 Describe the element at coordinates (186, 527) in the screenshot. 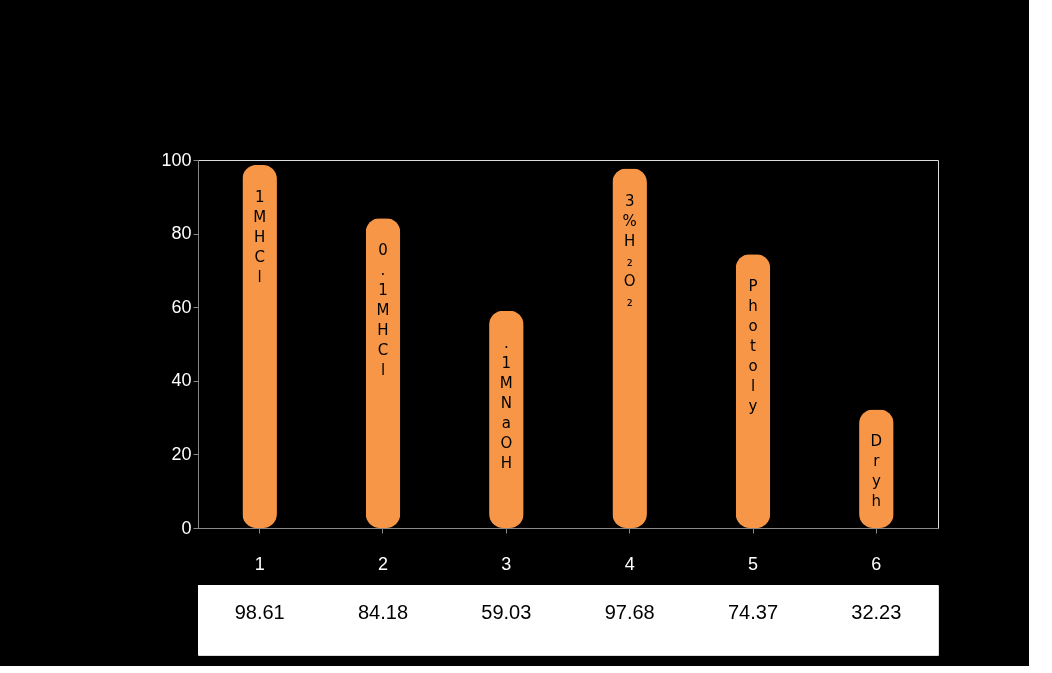

I see `y-tick-label: 0` at that location.